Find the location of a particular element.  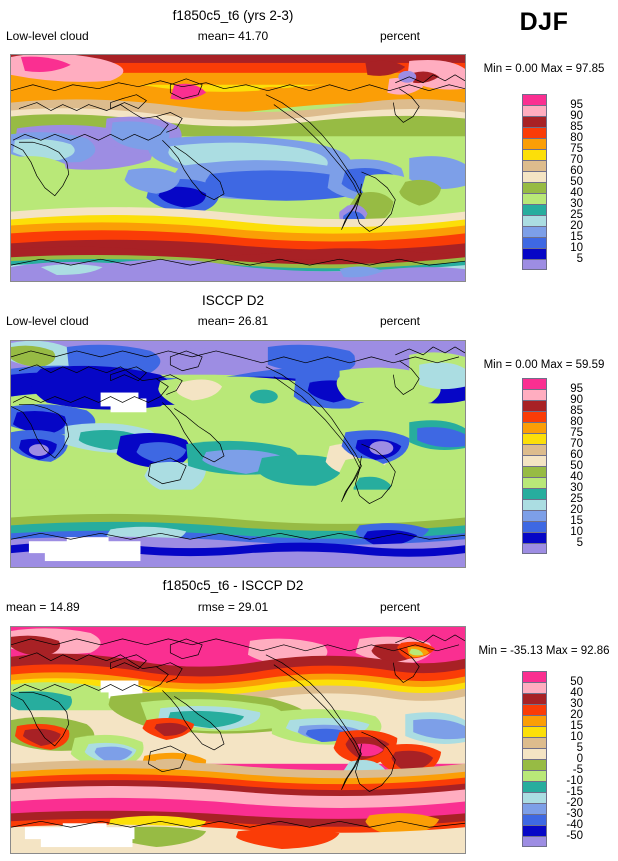

colorbar-model-swatch: 85 is located at coordinates (552, 124).